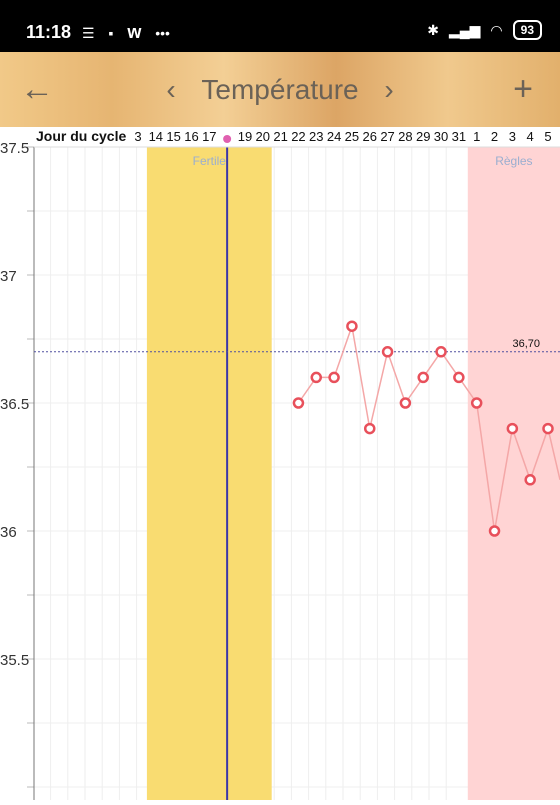 The height and width of the screenshot is (805, 560). What do you see at coordinates (14, 148) in the screenshot?
I see `y-tick-label: 37.5` at bounding box center [14, 148].